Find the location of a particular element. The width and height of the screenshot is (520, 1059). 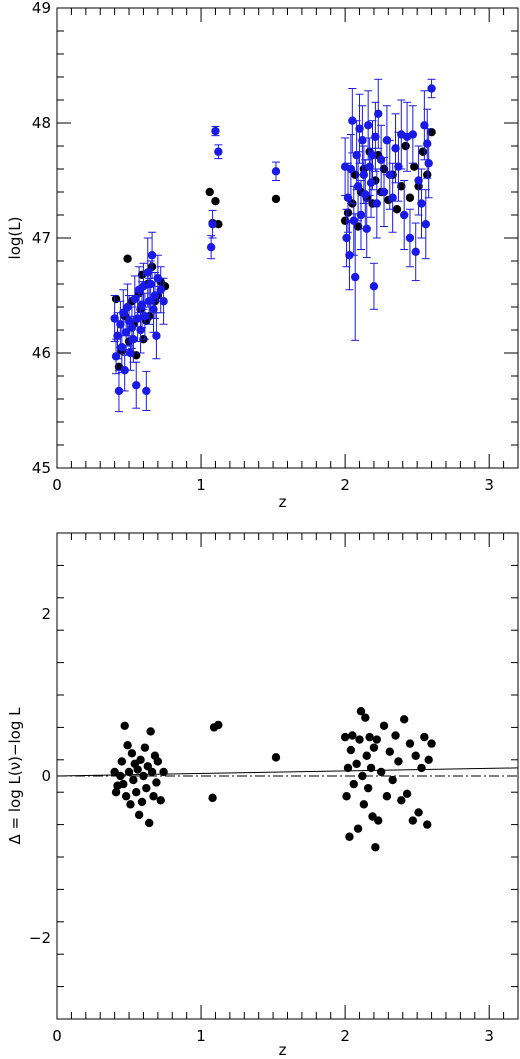

y-tick-label: 2 is located at coordinates (46, 614).